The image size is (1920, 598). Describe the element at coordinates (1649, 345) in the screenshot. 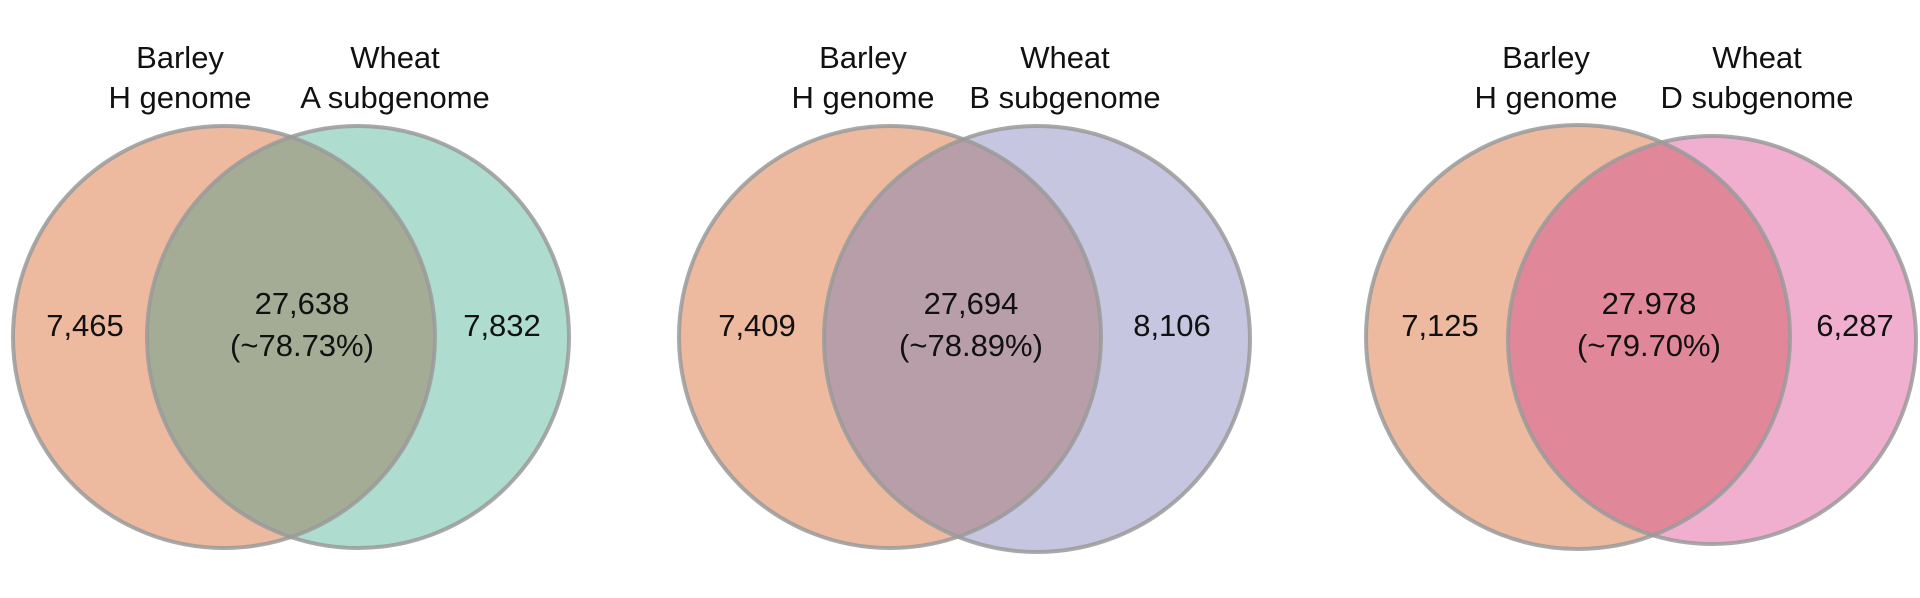

I see `overlap-percent: (~79.70%)` at that location.